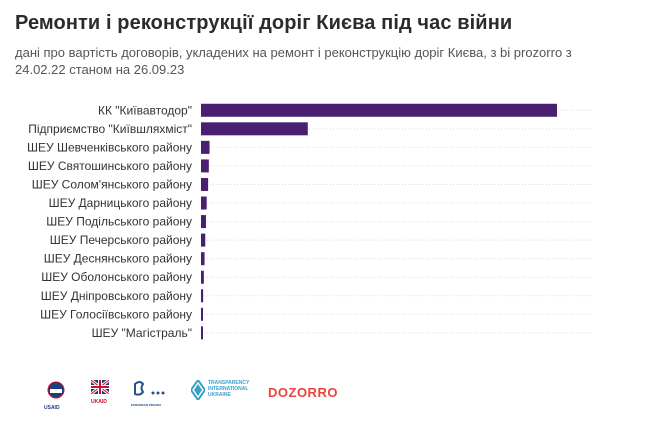 This screenshot has width=672, height=422. Describe the element at coordinates (145, 110) in the screenshot. I see `category-label: КК "Київавтодор"` at that location.